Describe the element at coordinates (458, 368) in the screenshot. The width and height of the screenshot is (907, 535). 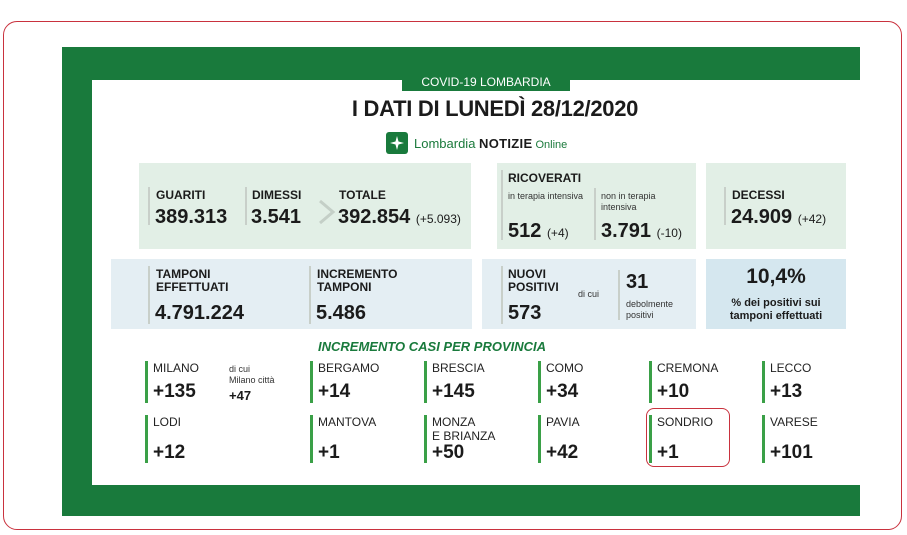
I see `province-name: BRESCIA` at that location.